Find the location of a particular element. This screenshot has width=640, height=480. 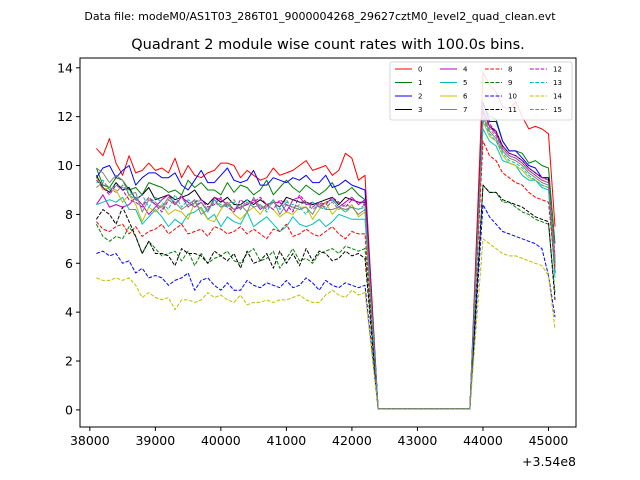

legend-label-7: 7 is located at coordinates (465, 110).